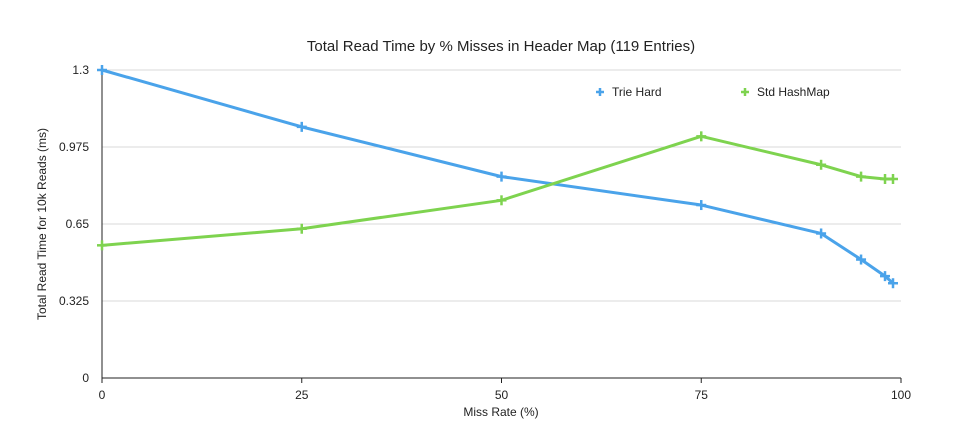  I want to click on x-tick-label: 100, so click(901, 395).